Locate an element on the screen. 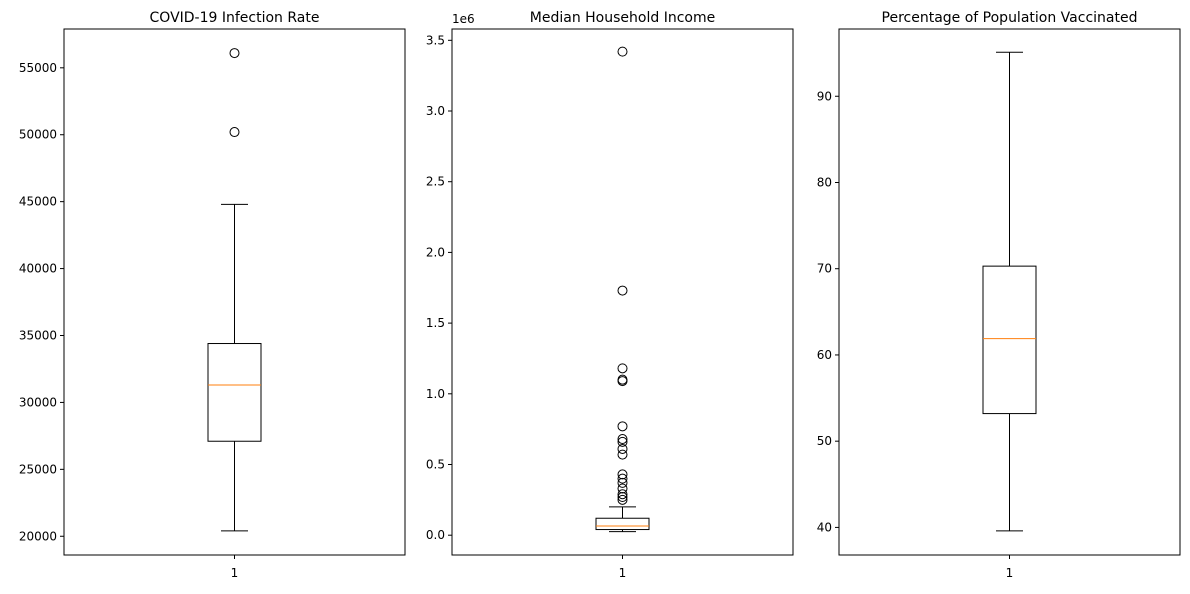  y-tick-label: 2.5 is located at coordinates (435, 182).